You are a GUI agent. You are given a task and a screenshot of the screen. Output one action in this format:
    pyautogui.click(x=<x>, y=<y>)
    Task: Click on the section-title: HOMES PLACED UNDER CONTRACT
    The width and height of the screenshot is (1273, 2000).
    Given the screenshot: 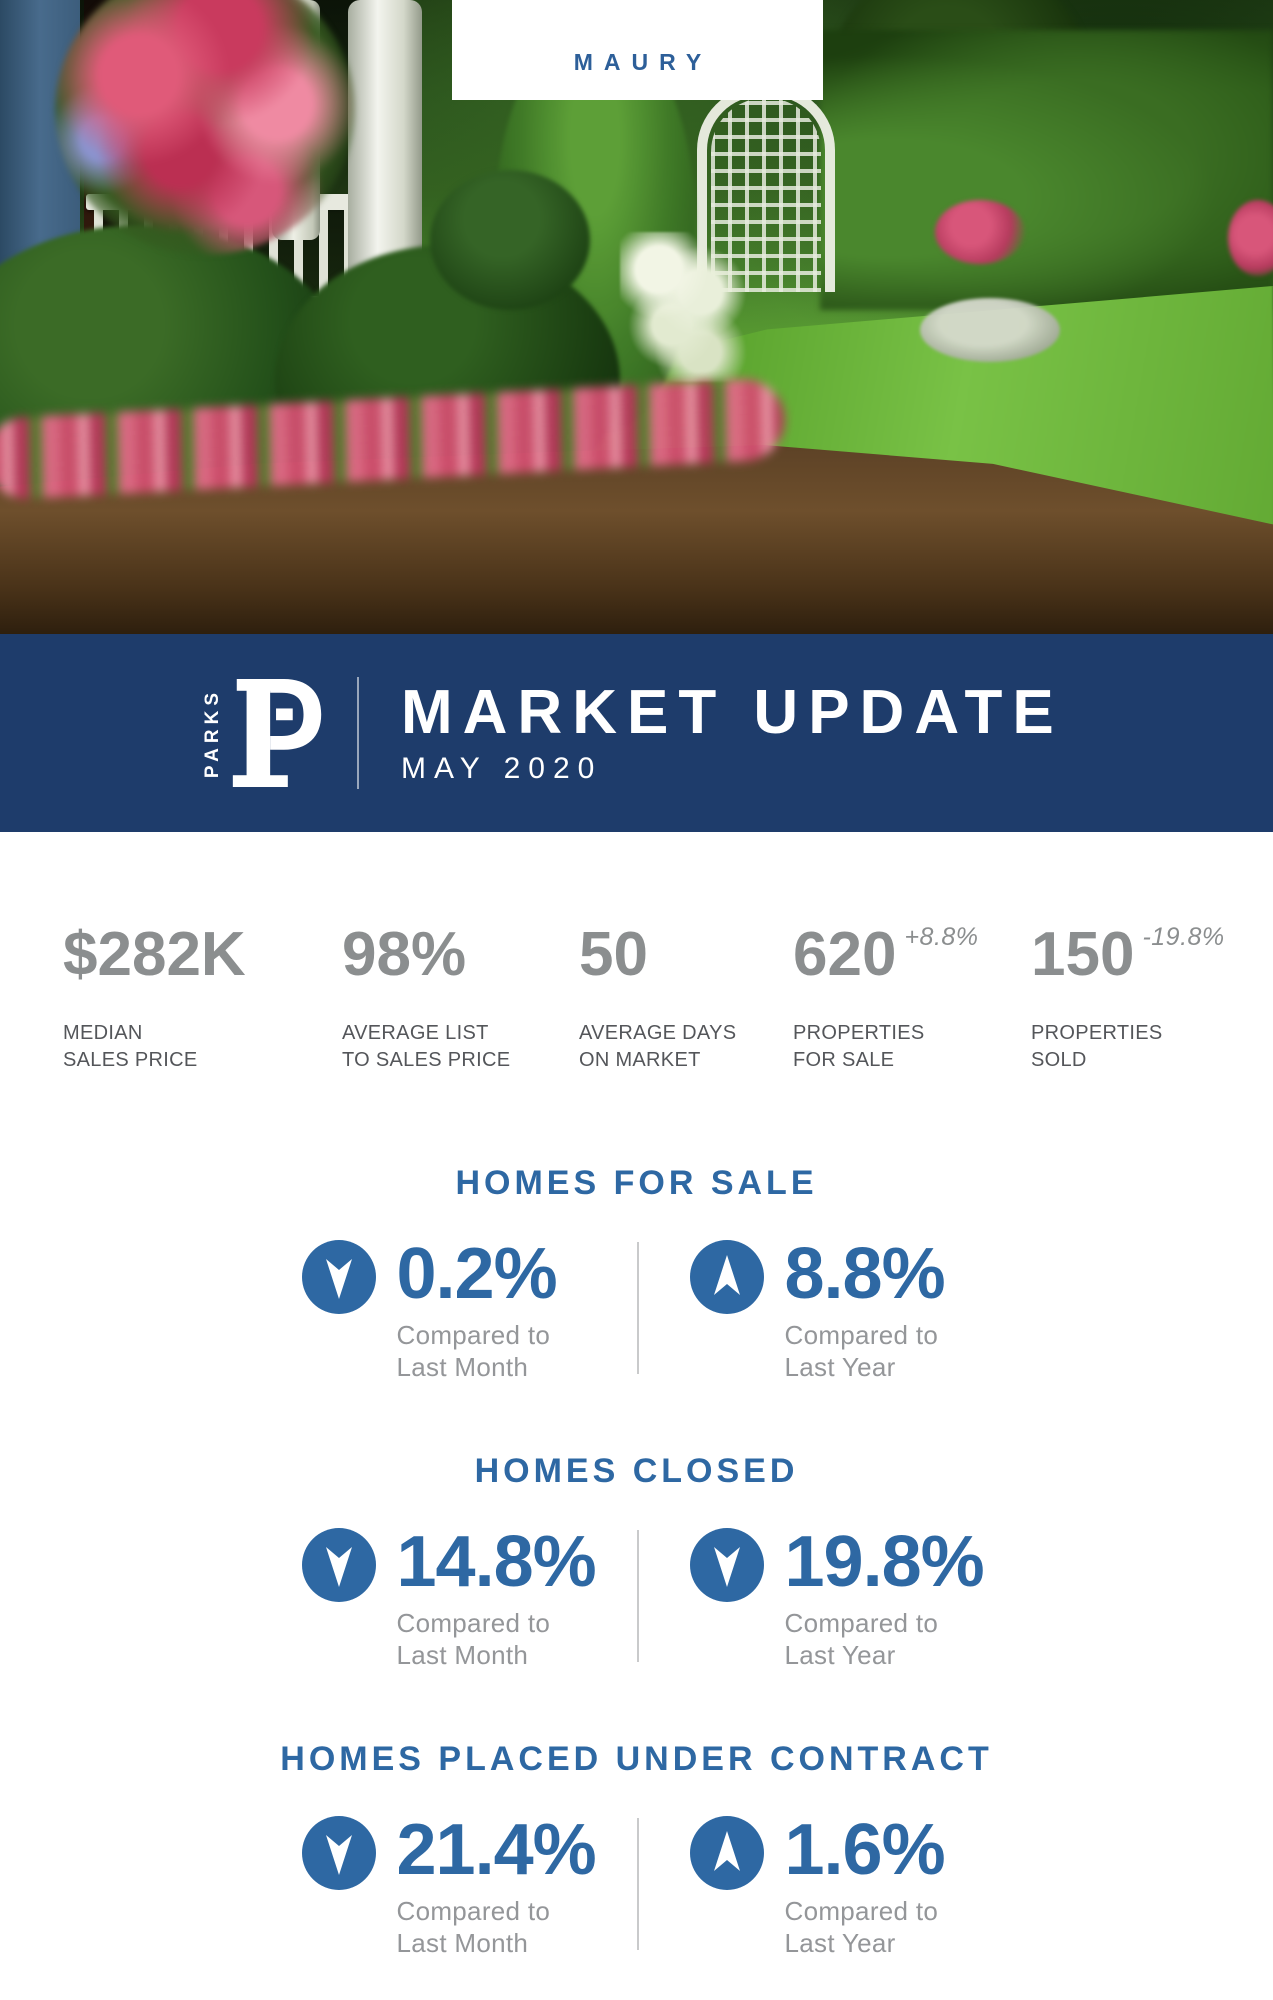 What is the action you would take?
    pyautogui.click(x=636, y=1758)
    